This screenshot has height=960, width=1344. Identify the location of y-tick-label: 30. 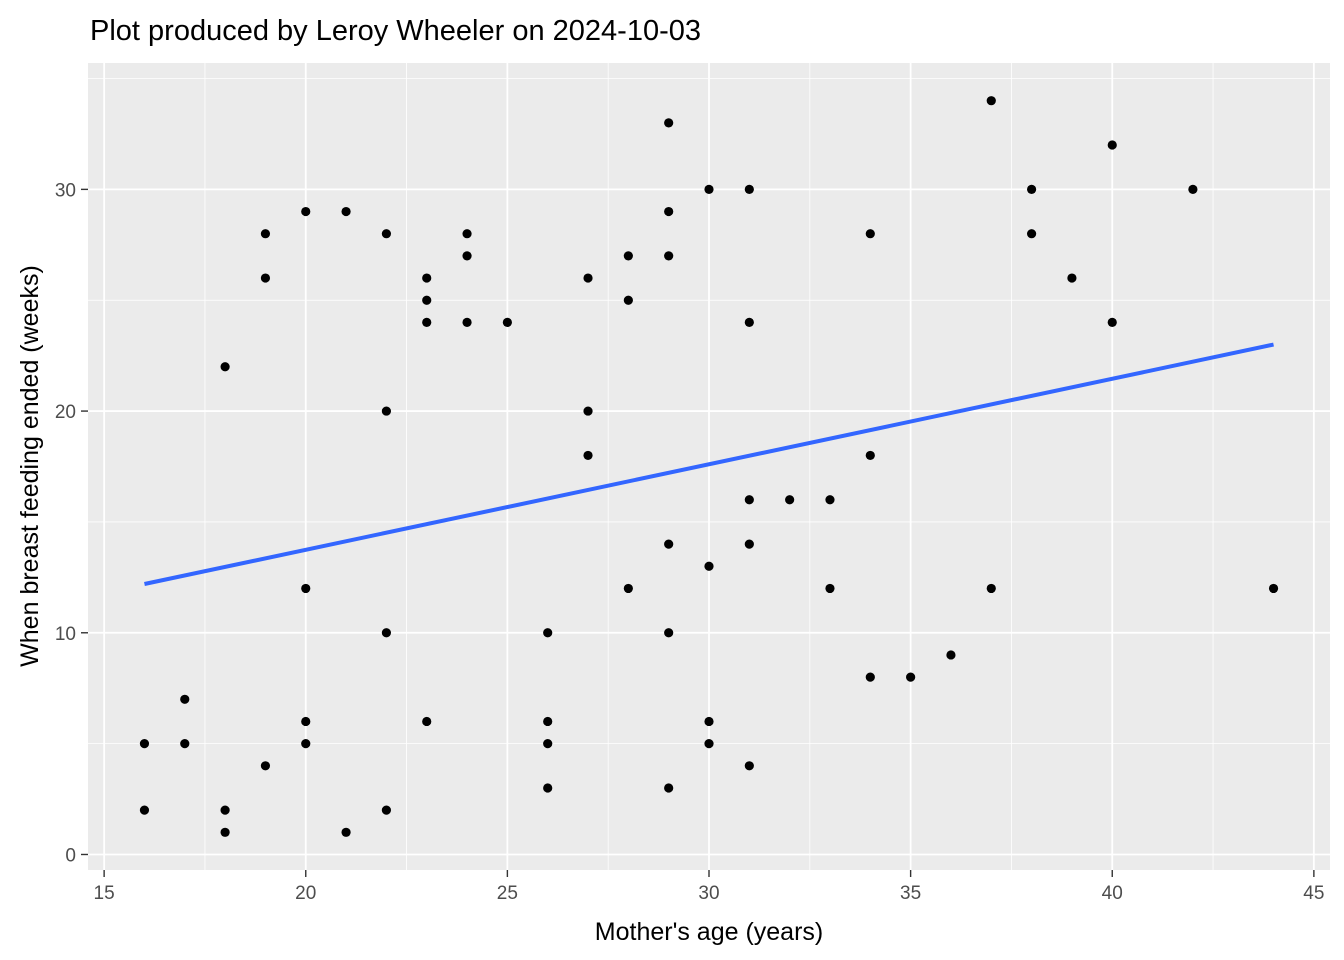
(65, 190).